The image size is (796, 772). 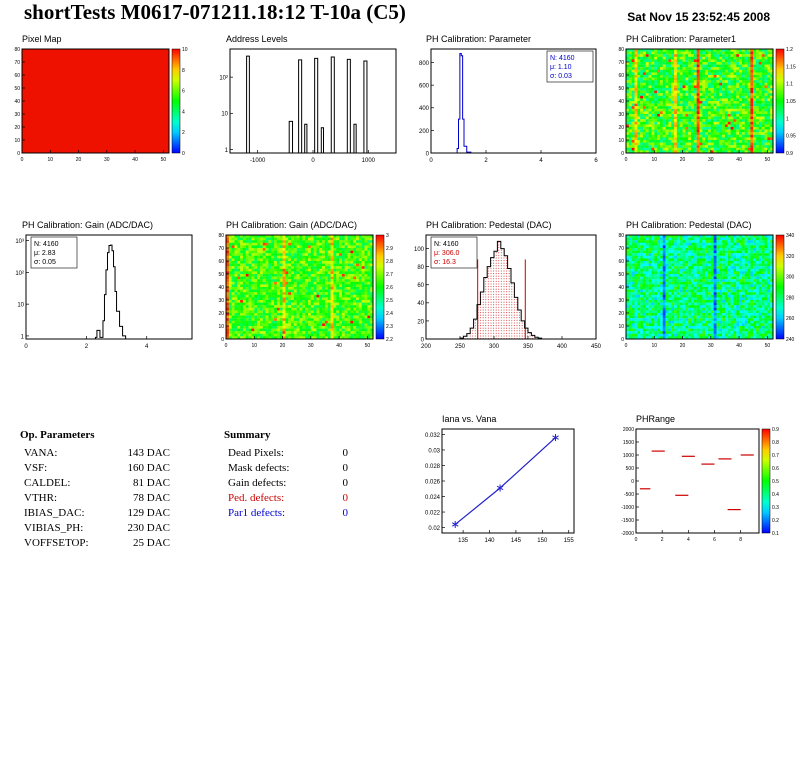 What do you see at coordinates (389, 301) in the screenshot?
I see `svg-text: 2.5` at bounding box center [389, 301].